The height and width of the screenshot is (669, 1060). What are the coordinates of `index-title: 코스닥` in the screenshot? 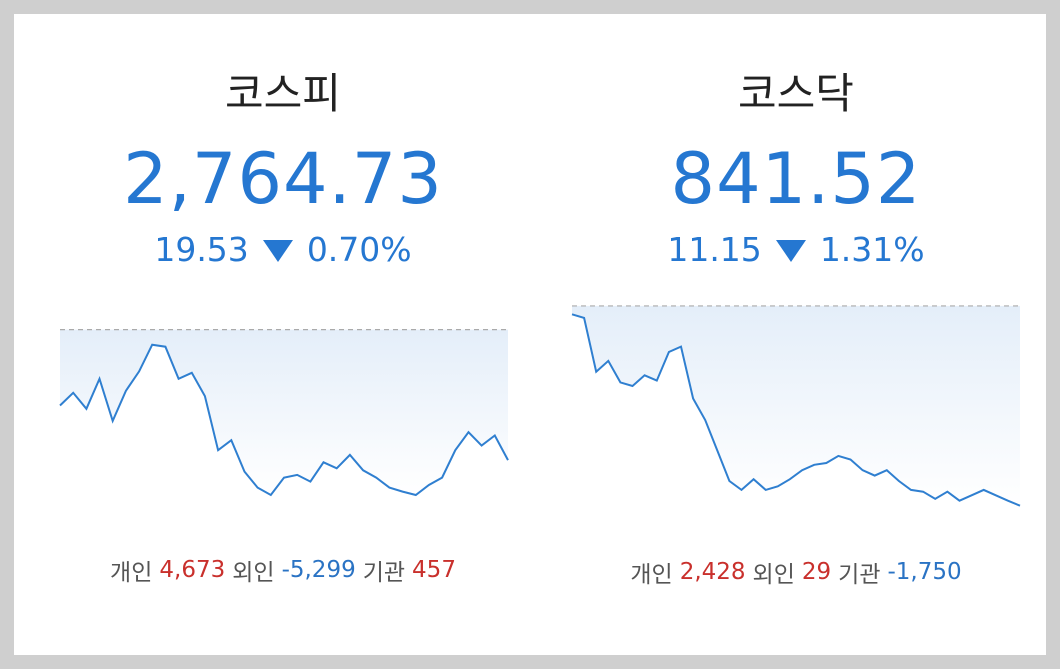 It's located at (796, 93).